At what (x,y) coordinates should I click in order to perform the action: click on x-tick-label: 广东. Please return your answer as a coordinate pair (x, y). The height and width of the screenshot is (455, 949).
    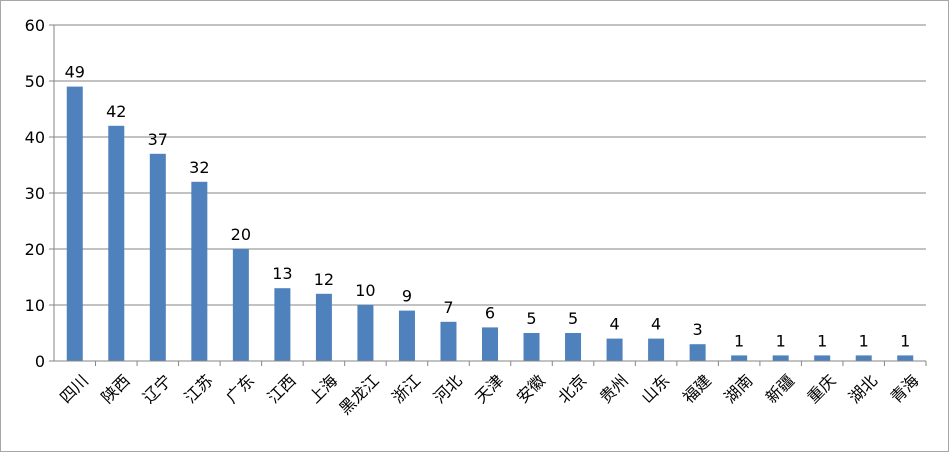
    Looking at the image, I should click on (240, 389).